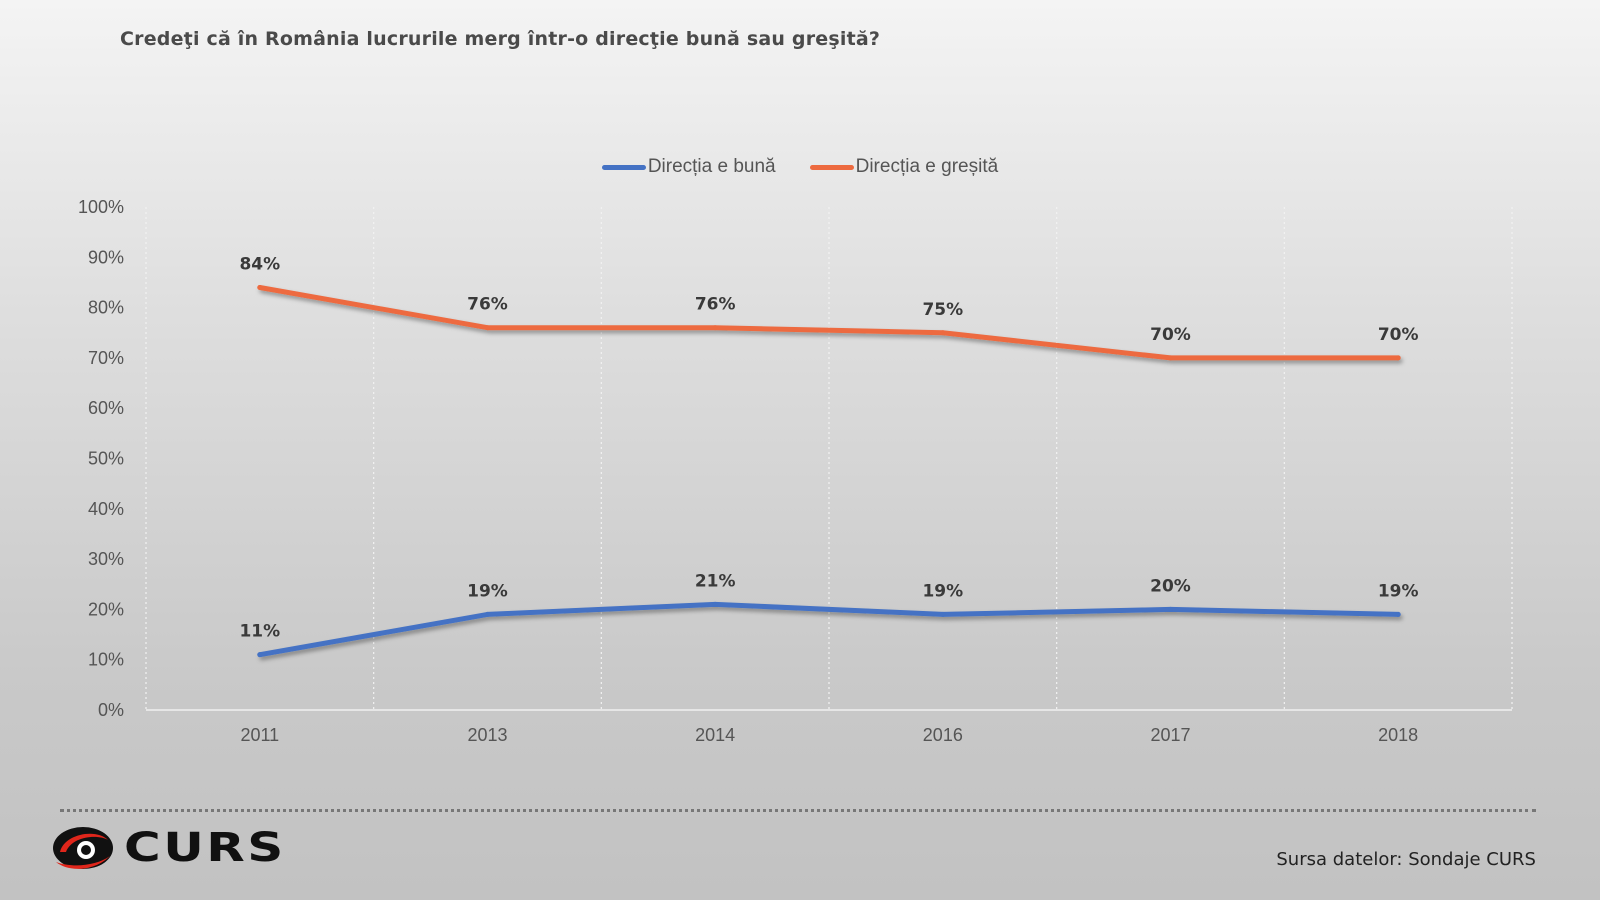  Describe the element at coordinates (106, 257) in the screenshot. I see `y-tick-label: 90%` at that location.